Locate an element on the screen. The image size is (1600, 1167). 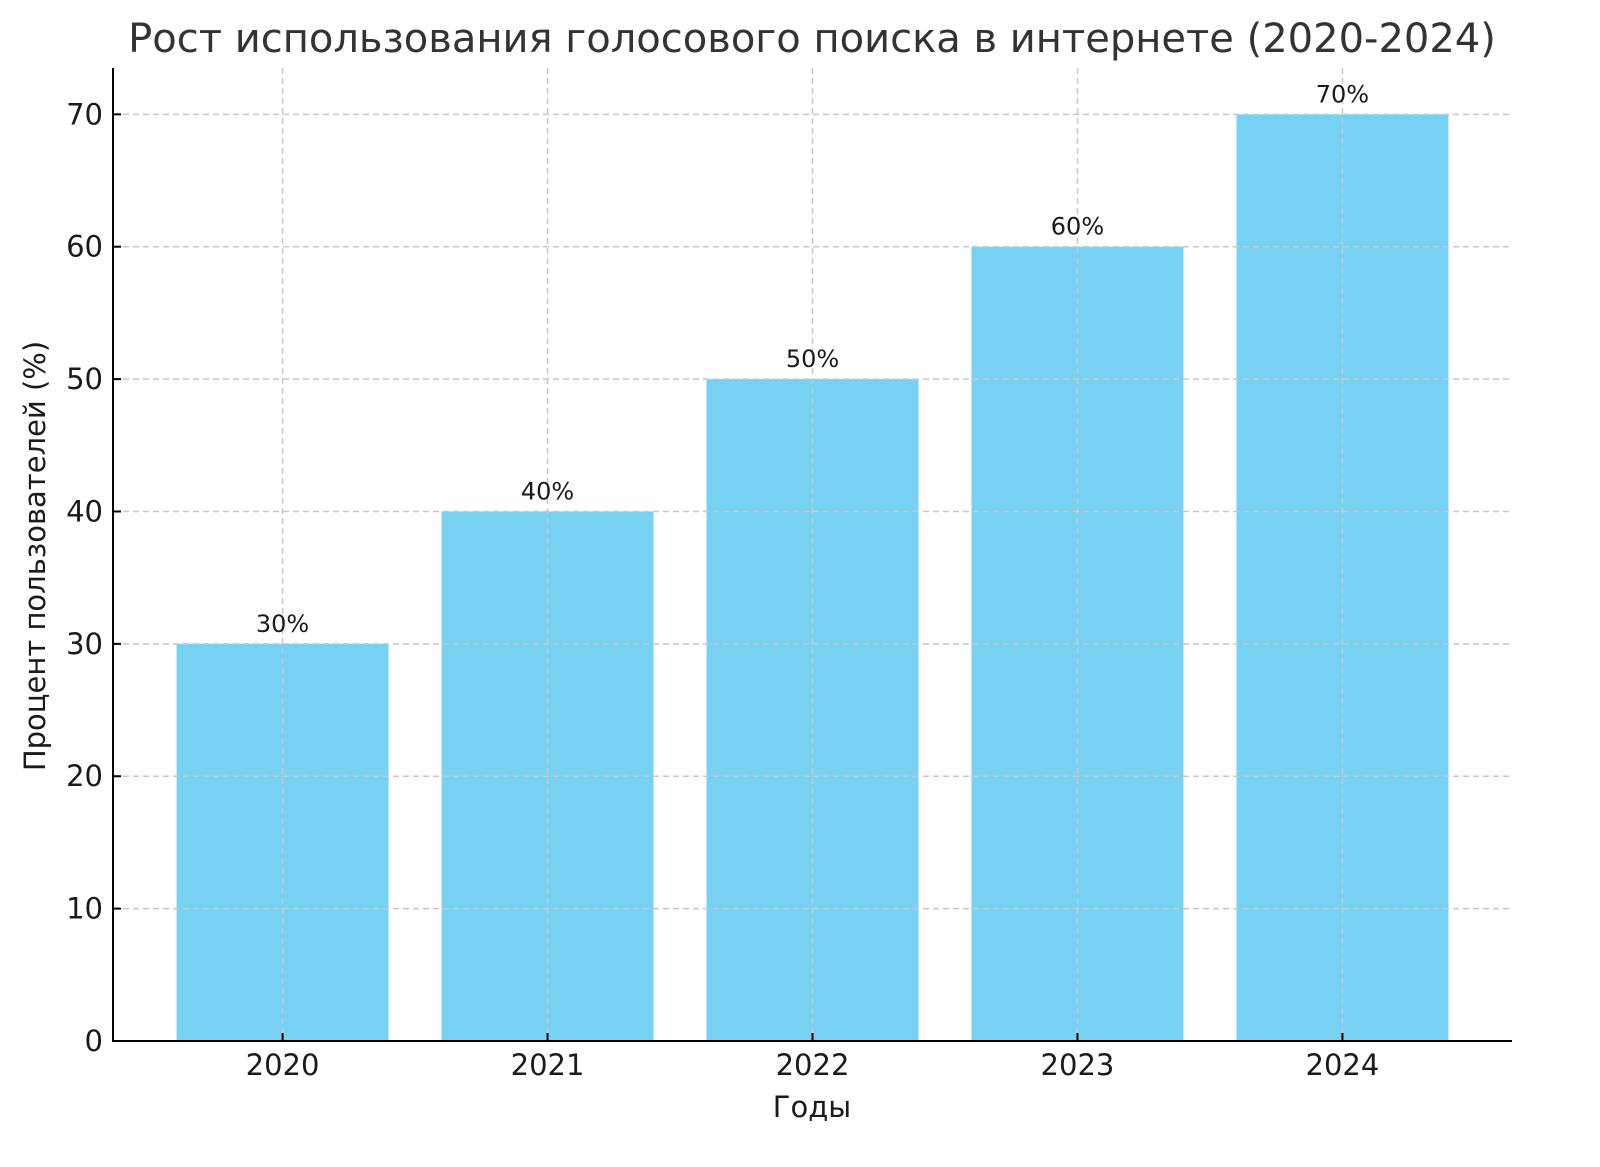
x-tick-label: 2021 is located at coordinates (548, 1065).